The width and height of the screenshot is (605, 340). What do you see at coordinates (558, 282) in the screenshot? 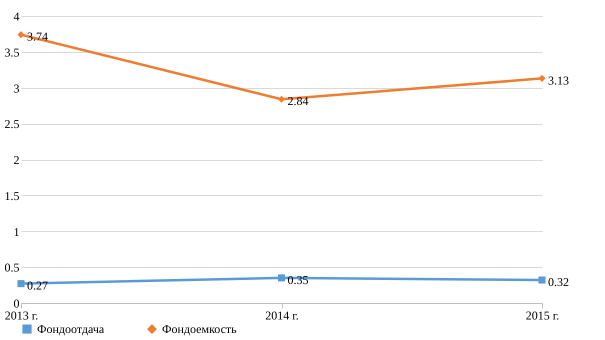
I see `data-label: 0.32` at bounding box center [558, 282].